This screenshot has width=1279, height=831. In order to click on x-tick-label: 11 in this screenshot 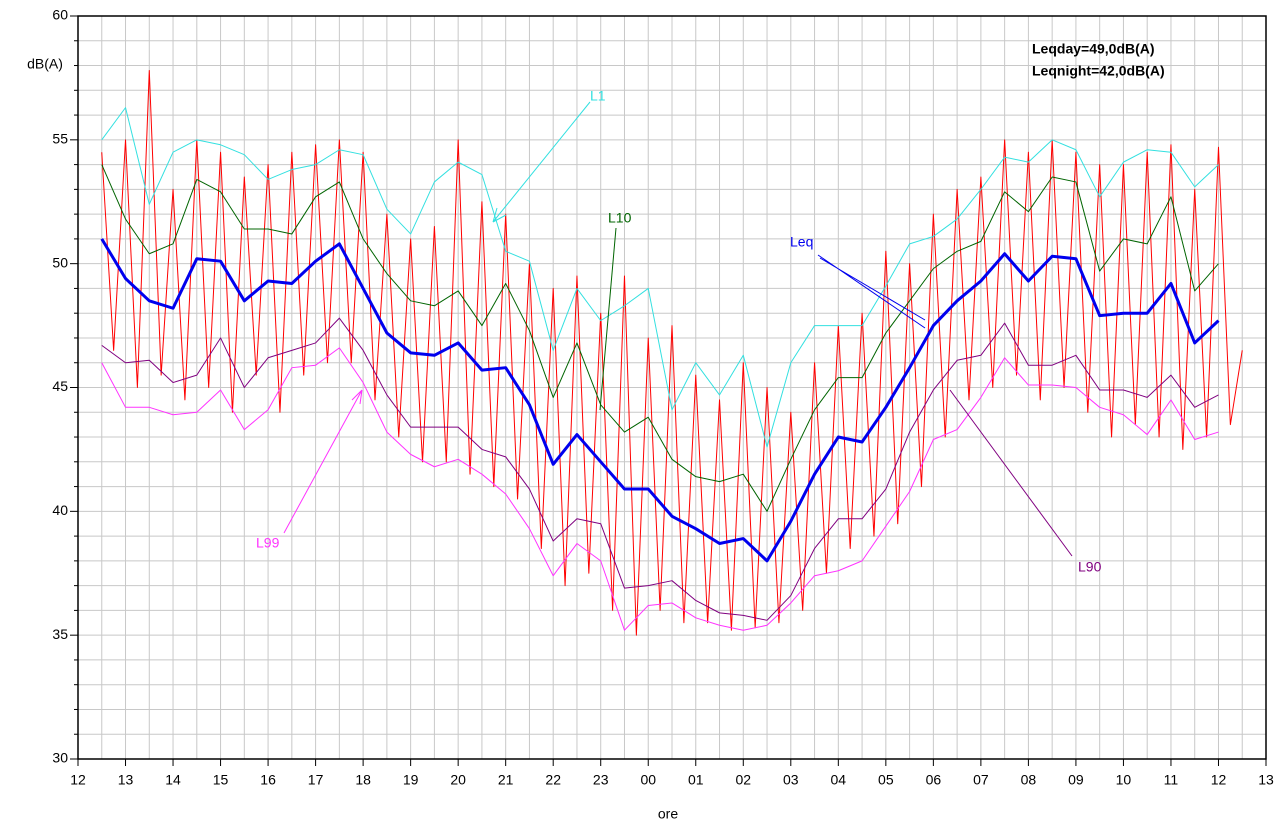, I will do `click(1171, 780)`.